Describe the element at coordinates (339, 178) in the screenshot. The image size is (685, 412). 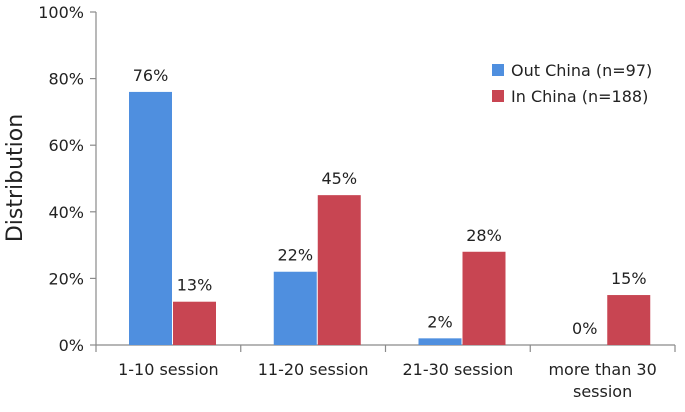
I see `bar-value-label: 45%` at that location.